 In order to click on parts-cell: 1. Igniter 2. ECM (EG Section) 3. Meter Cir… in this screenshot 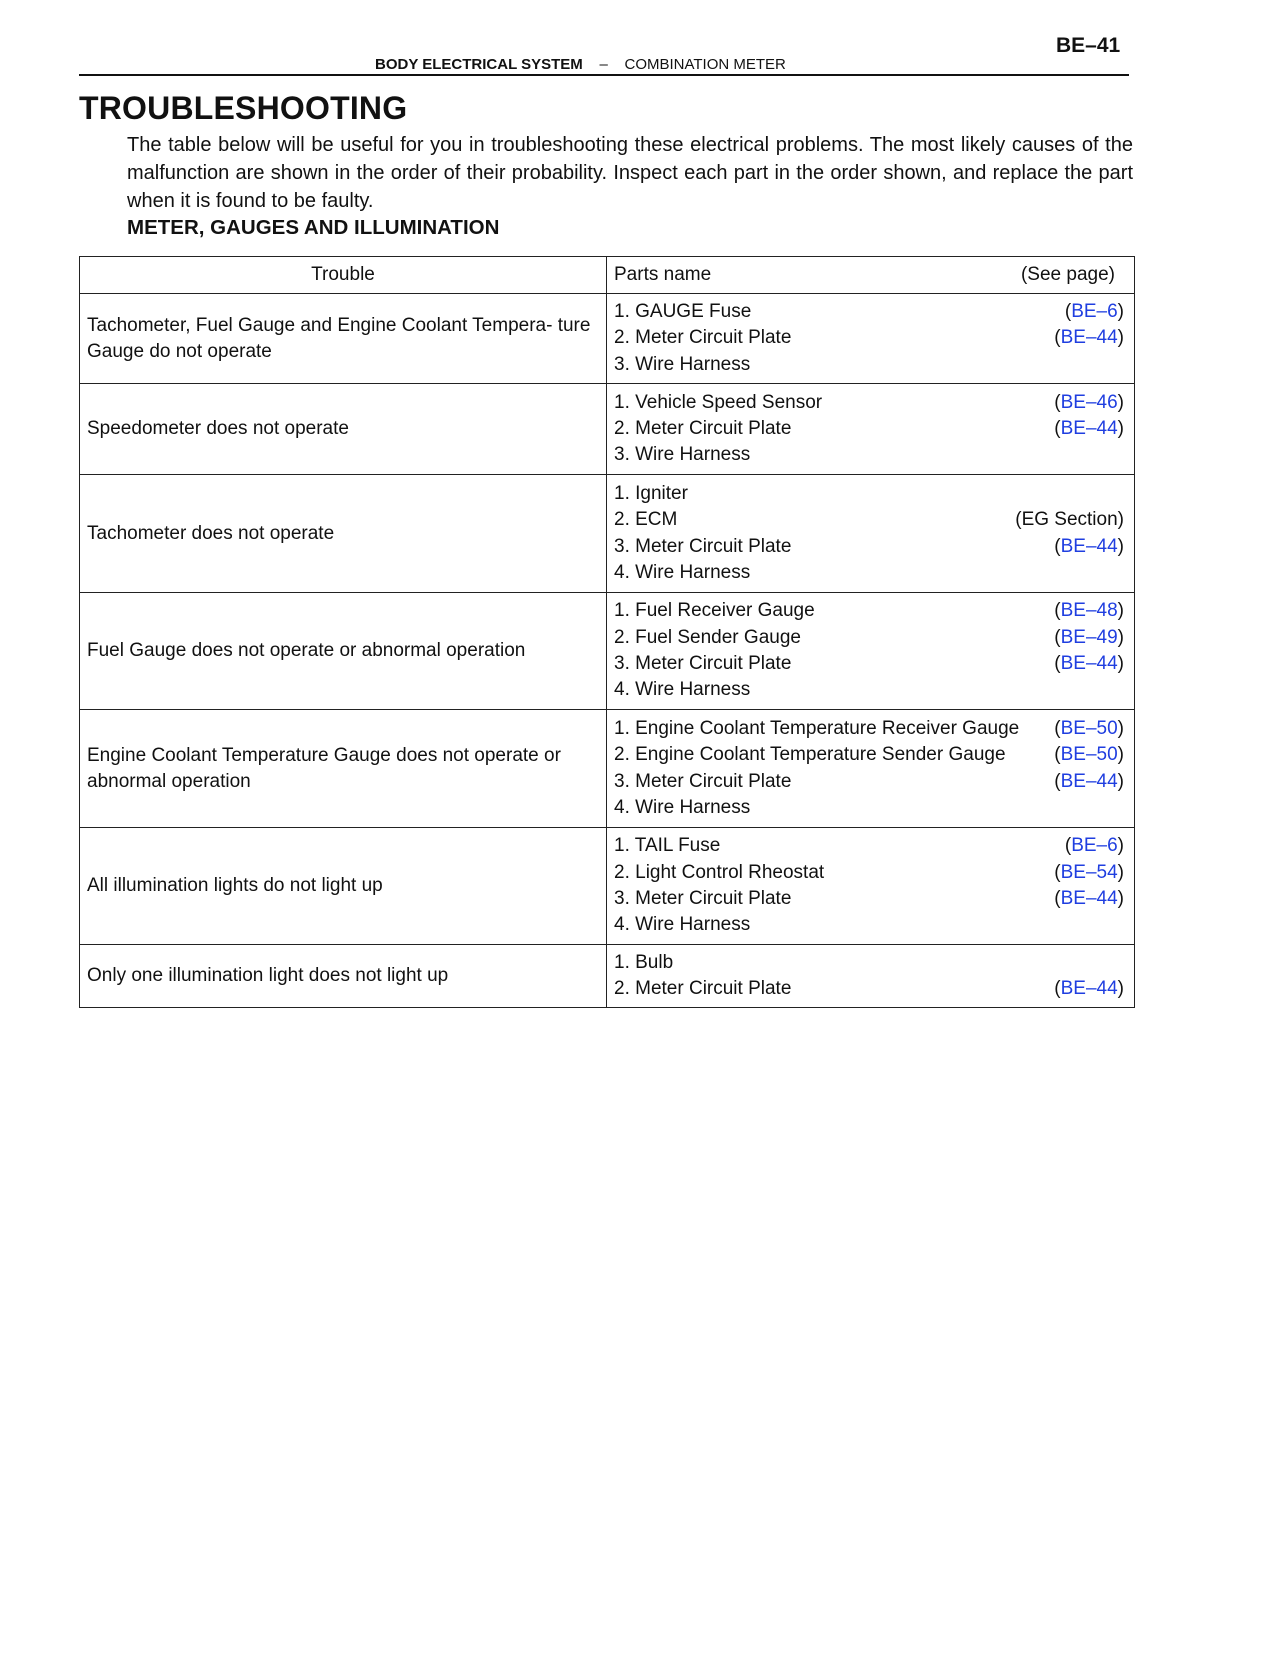, I will do `click(870, 533)`.